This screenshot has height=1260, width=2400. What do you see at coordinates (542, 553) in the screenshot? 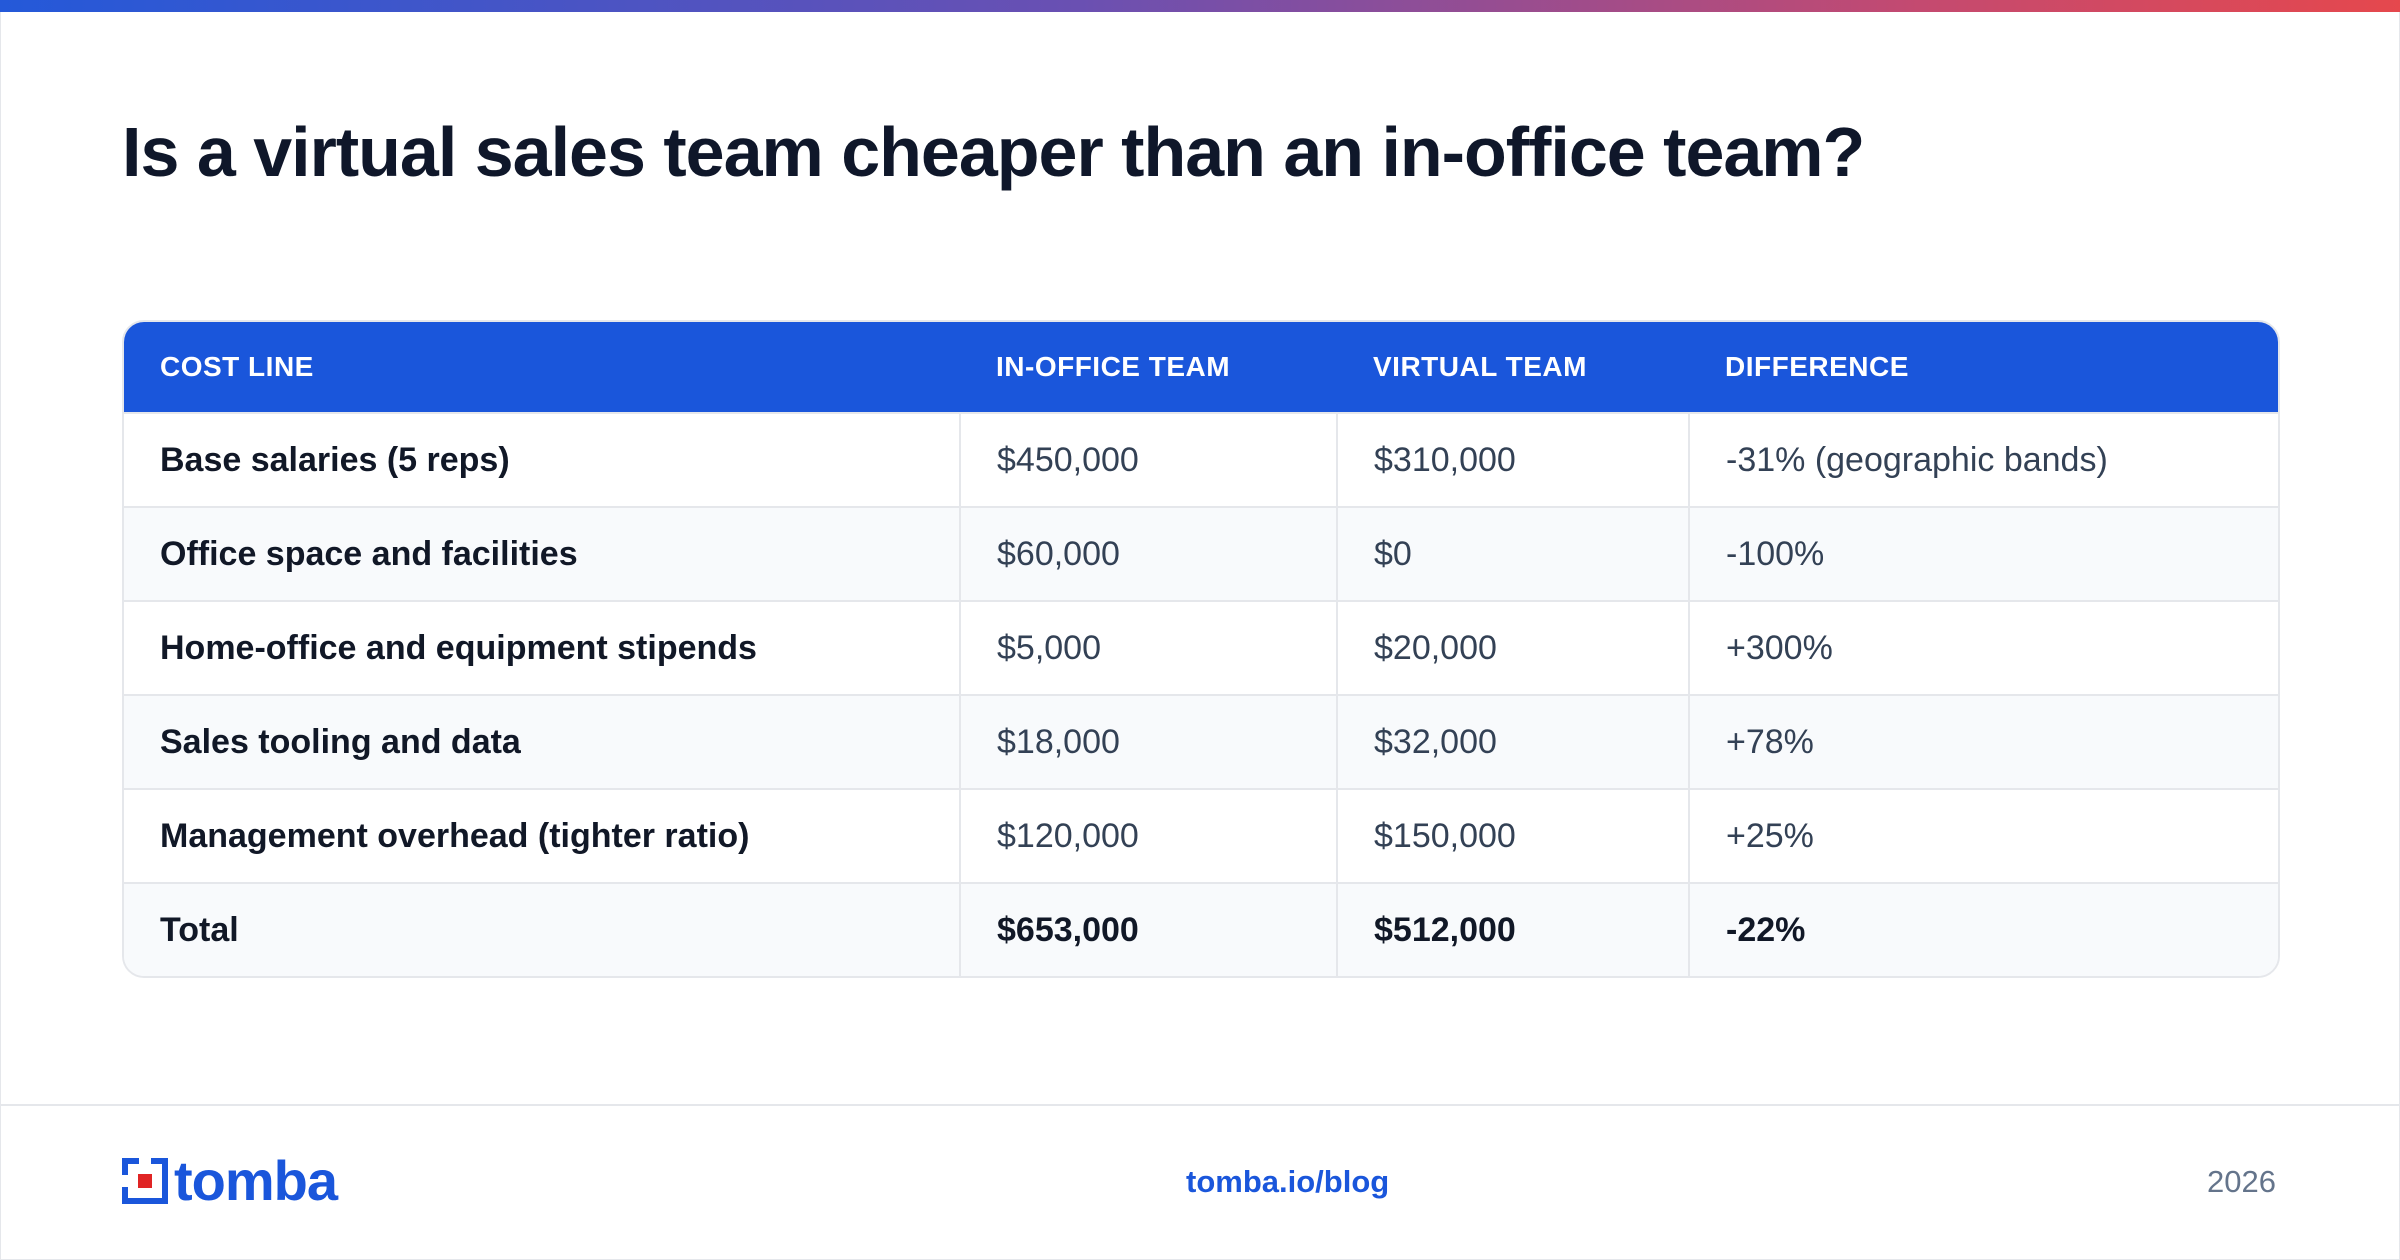
I see `cost-line-cell: Office space and facilities` at bounding box center [542, 553].